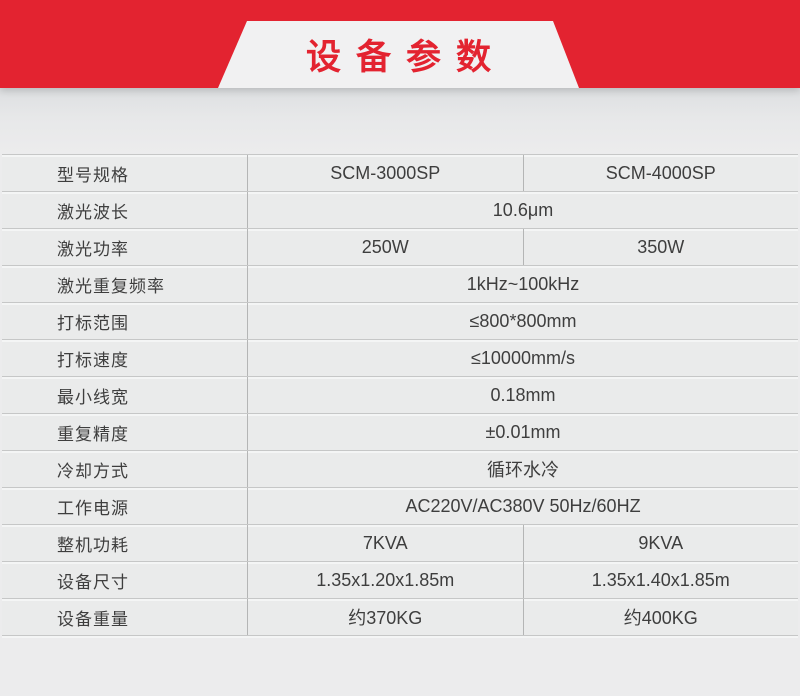  I want to click on table-row: 设备尺寸 1.35x1.20x1.85m 1.35x1.40x1.85m, so click(400, 580).